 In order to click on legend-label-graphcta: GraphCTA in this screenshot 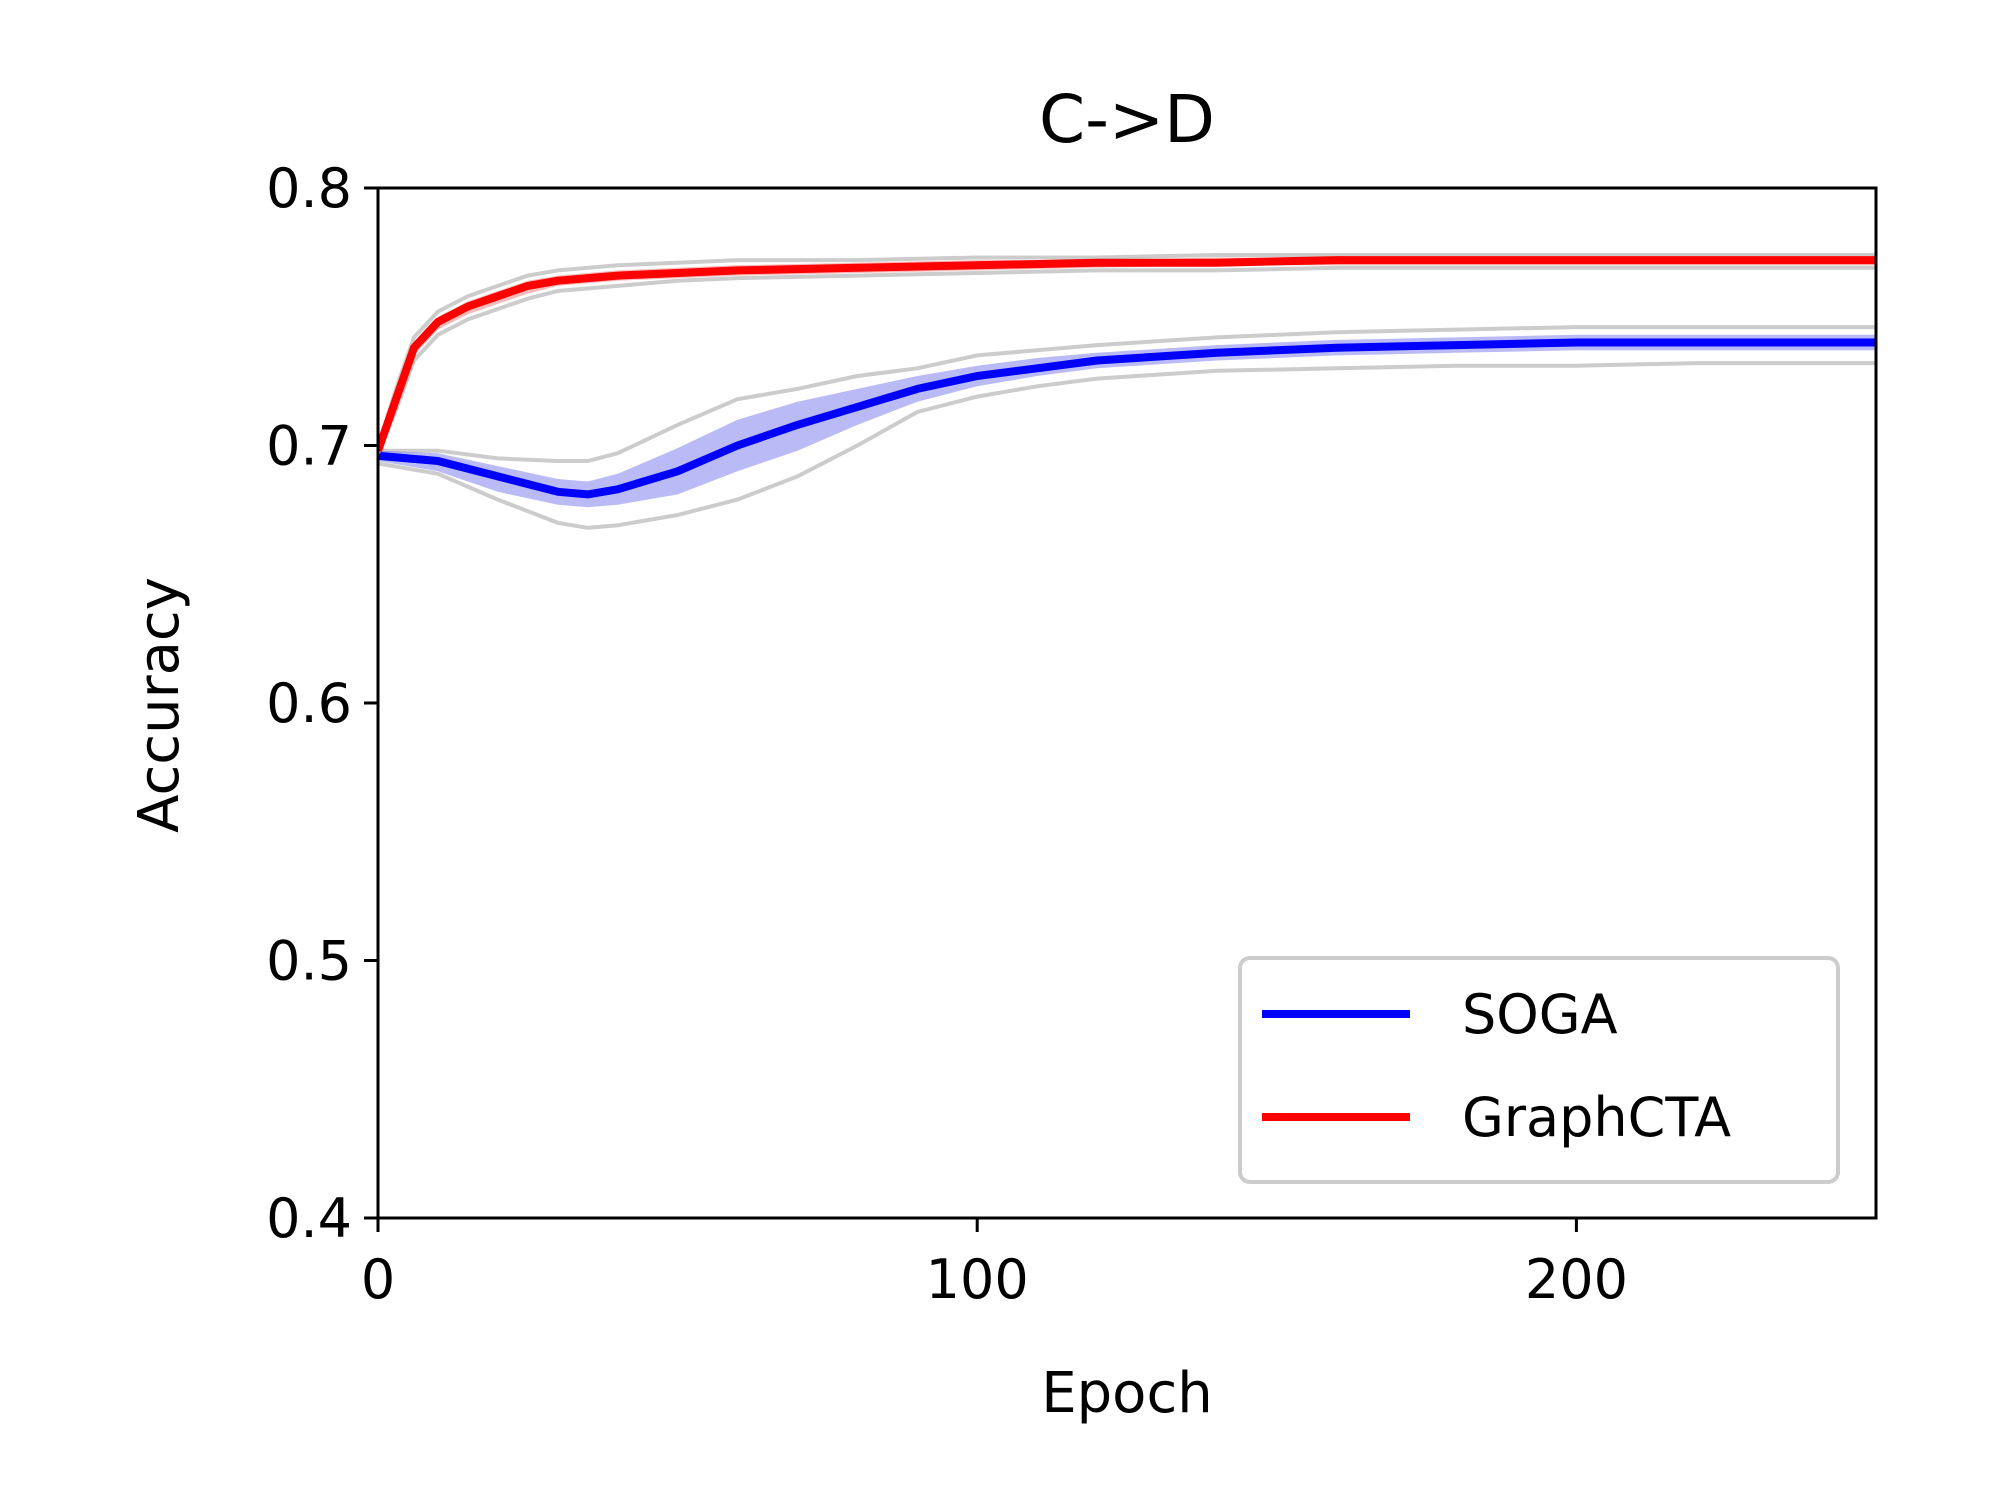, I will do `click(1596, 1117)`.